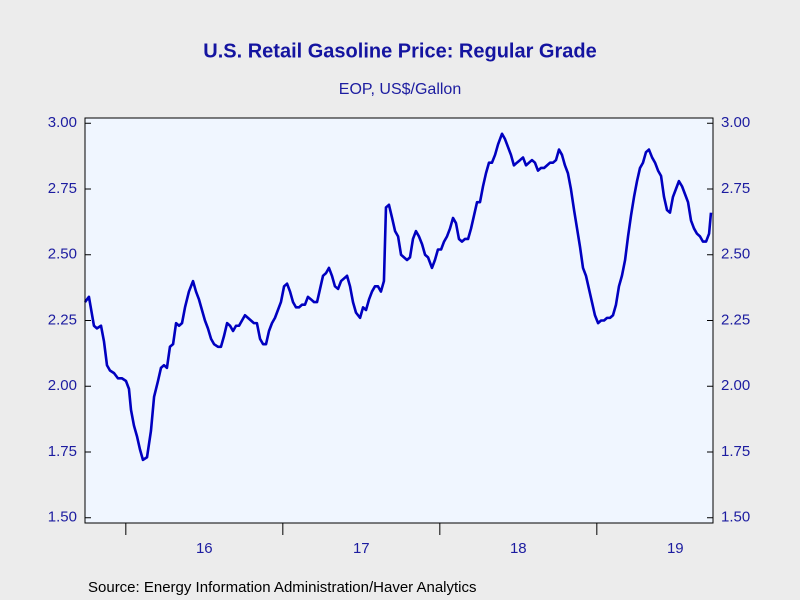  Describe the element at coordinates (204, 548) in the screenshot. I see `x-tick-label: 16` at that location.